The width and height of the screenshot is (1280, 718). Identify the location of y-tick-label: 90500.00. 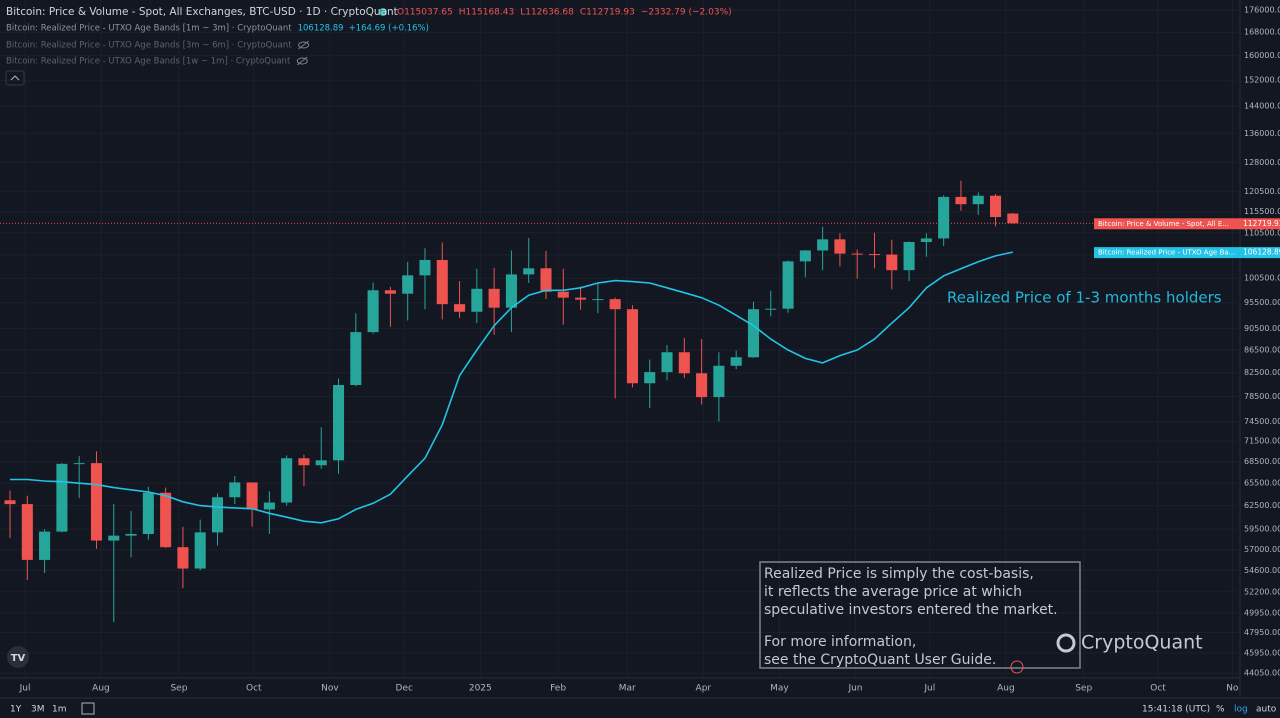
(1262, 328).